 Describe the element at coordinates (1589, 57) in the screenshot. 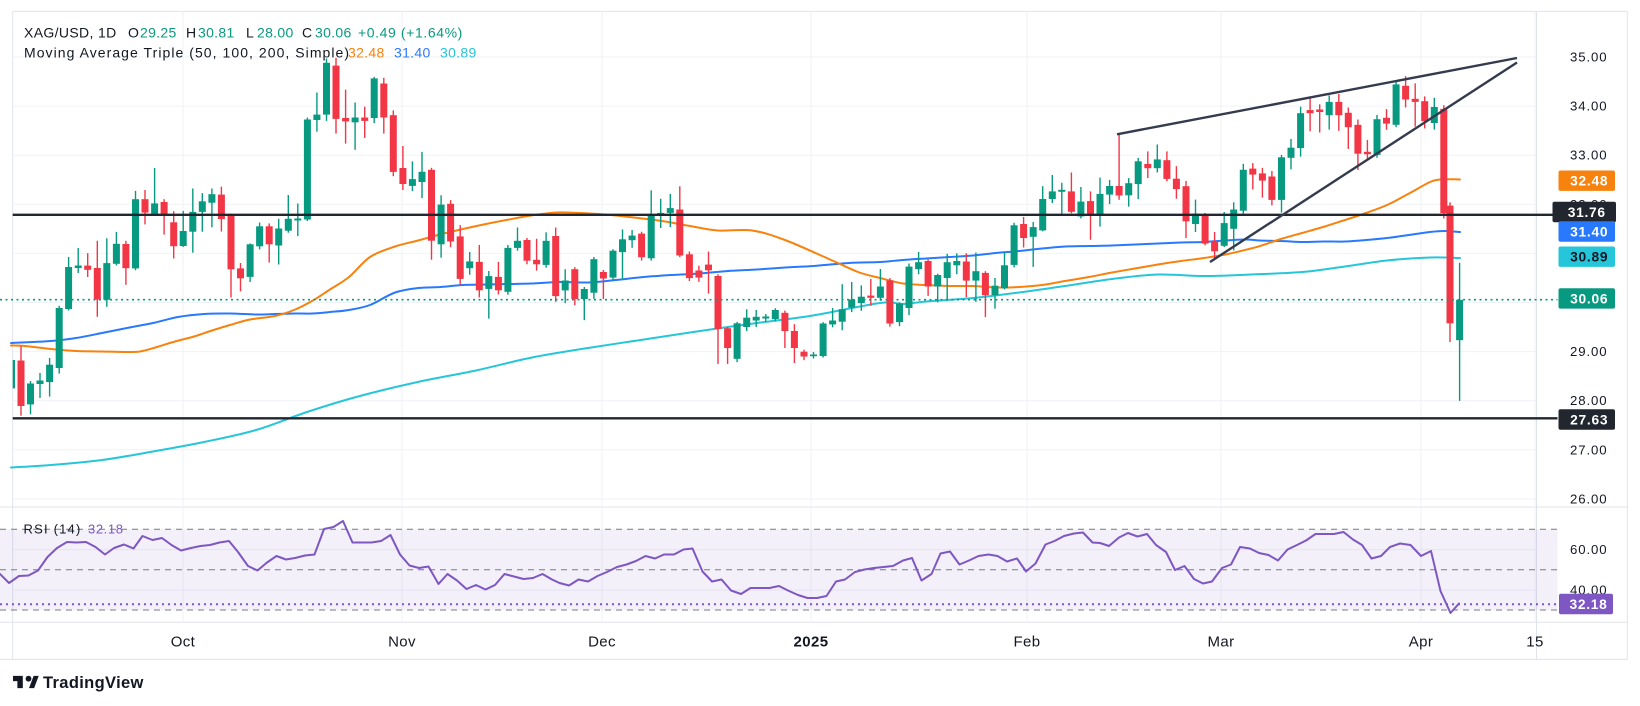

I see `svg-text: 35.00` at that location.